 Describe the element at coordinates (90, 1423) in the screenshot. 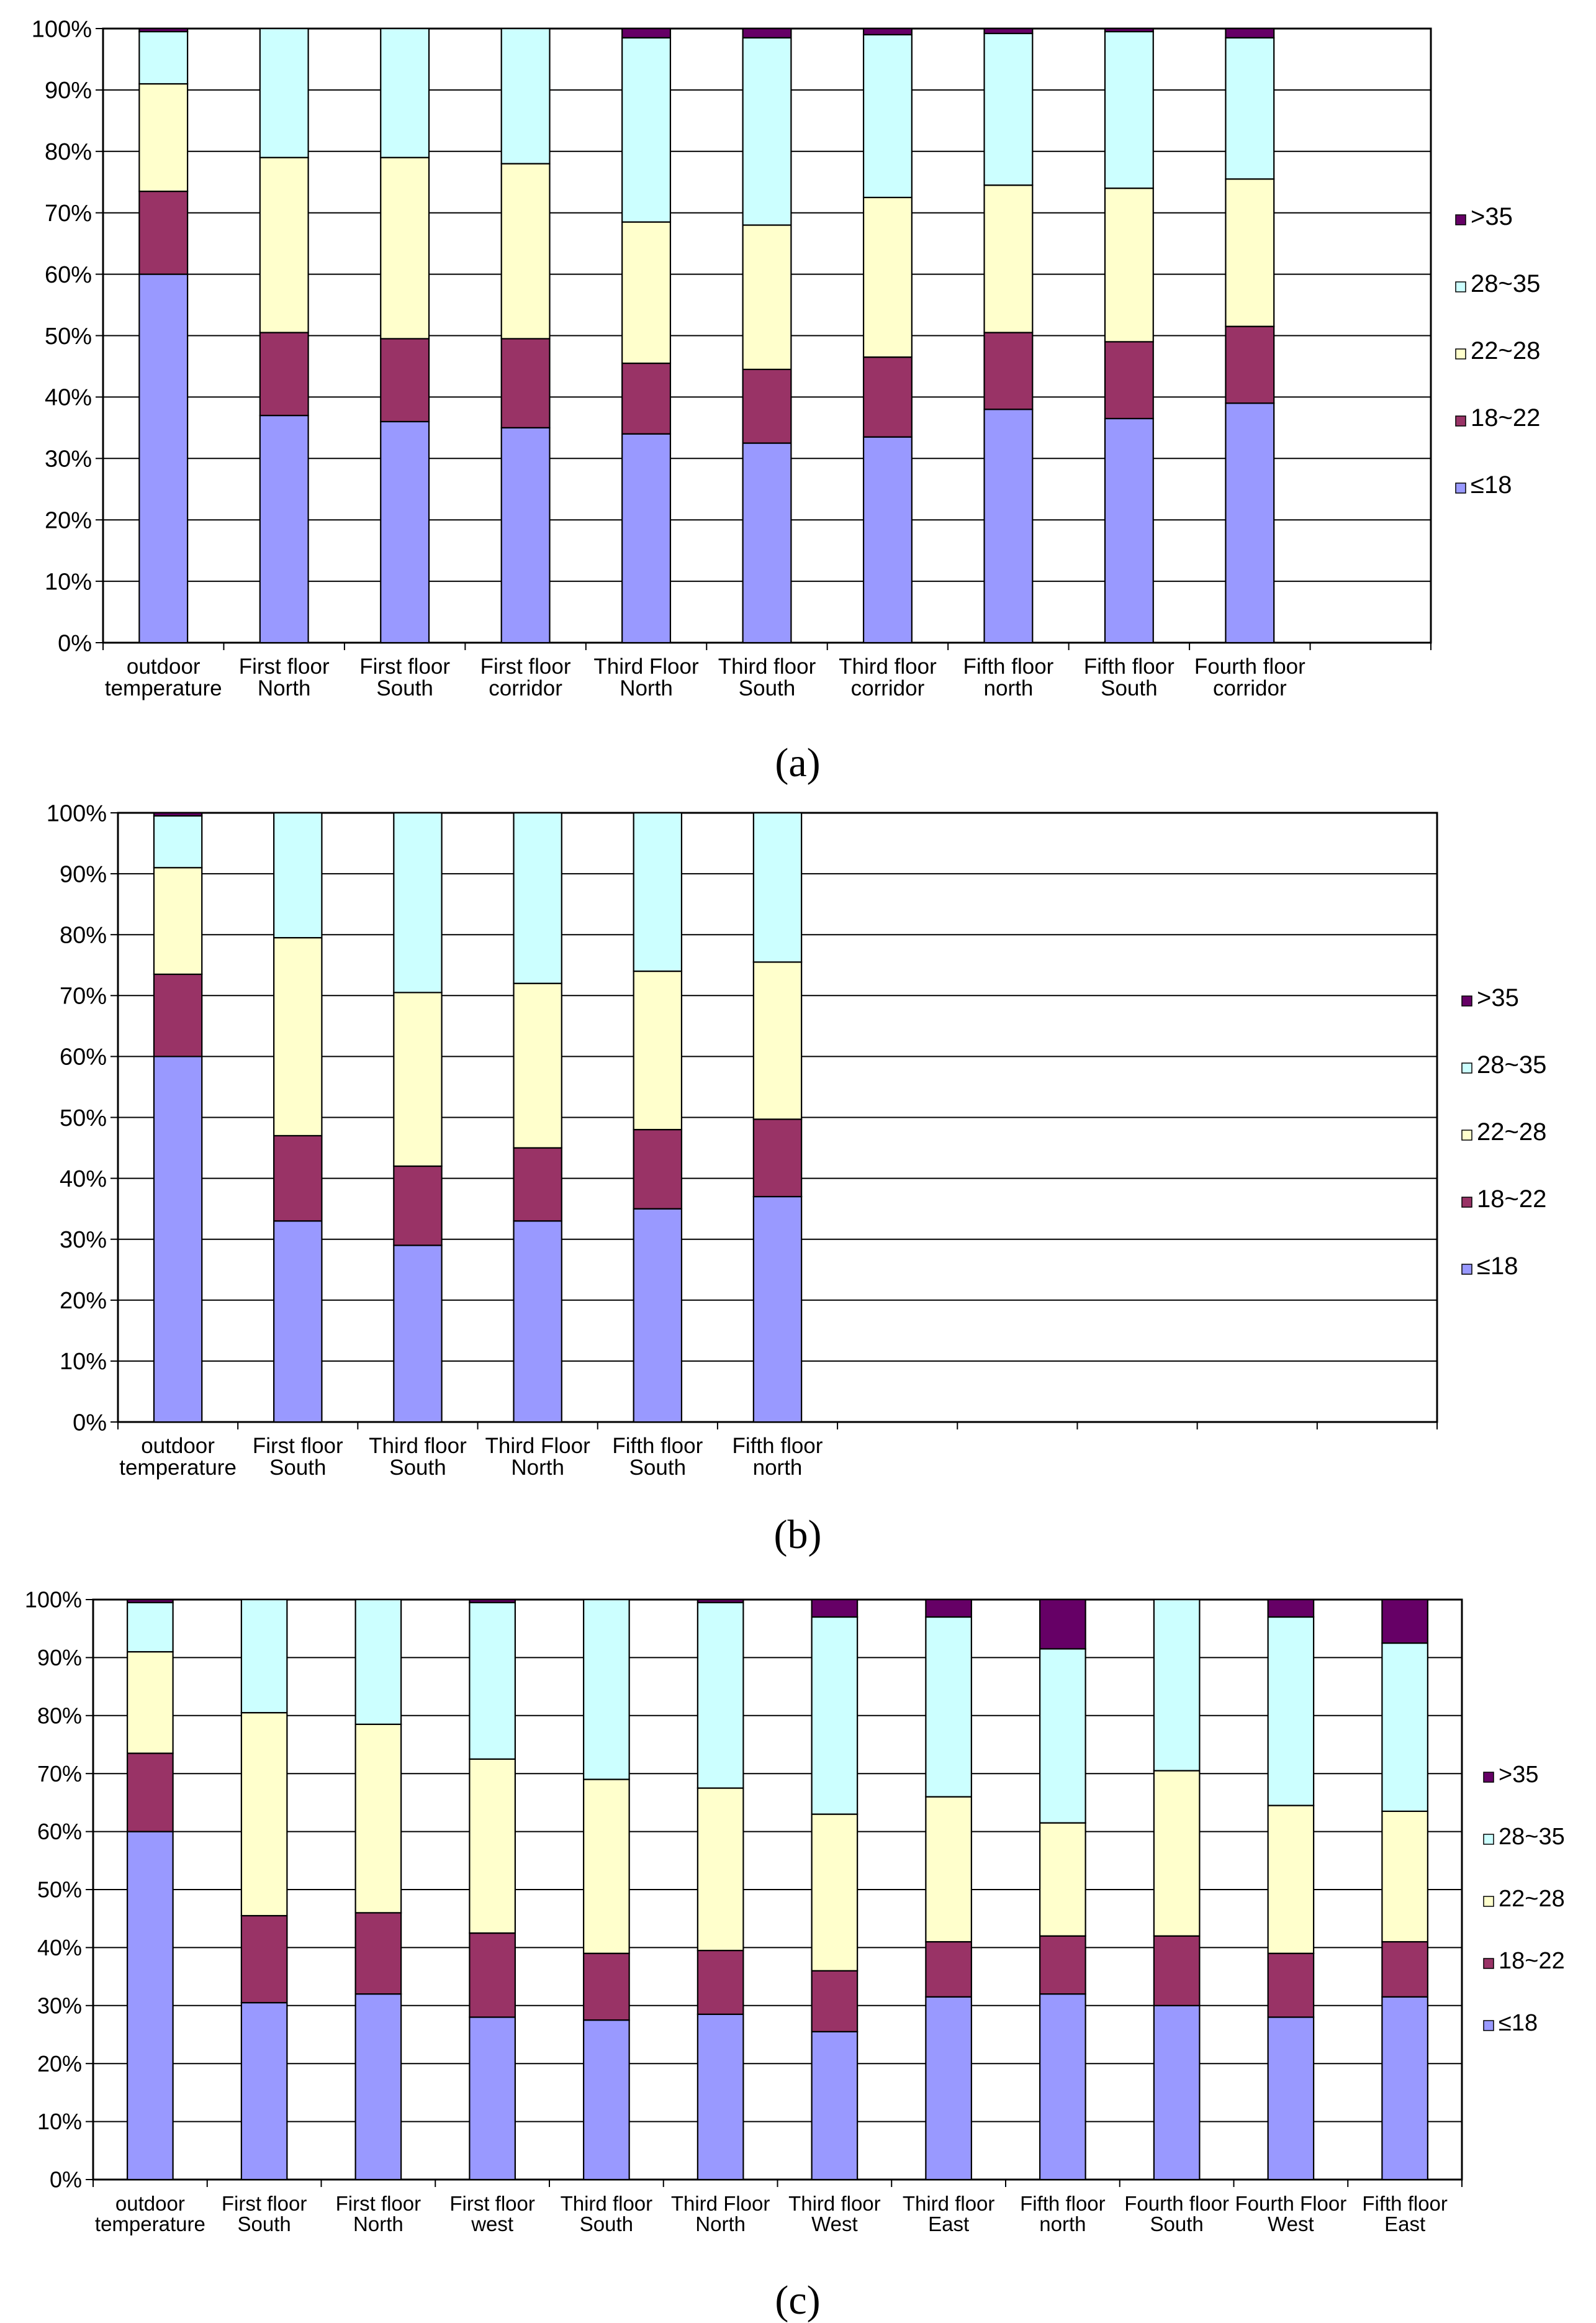

I see `y-tick-label: 0%` at that location.